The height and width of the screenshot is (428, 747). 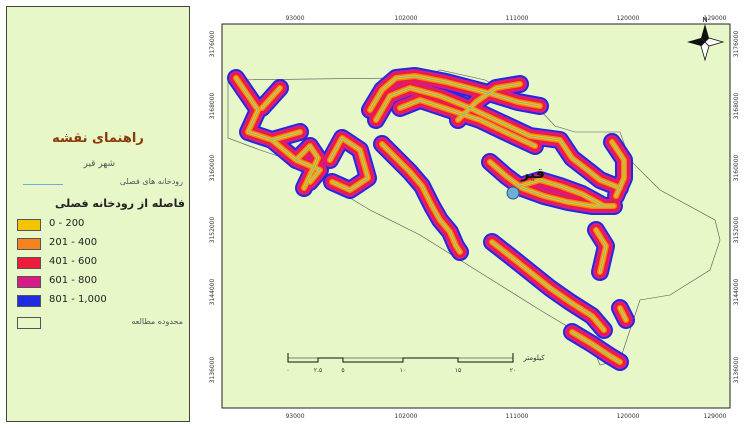 What do you see at coordinates (212, 105) in the screenshot?
I see `left-tick-label: 3168000` at bounding box center [212, 105].